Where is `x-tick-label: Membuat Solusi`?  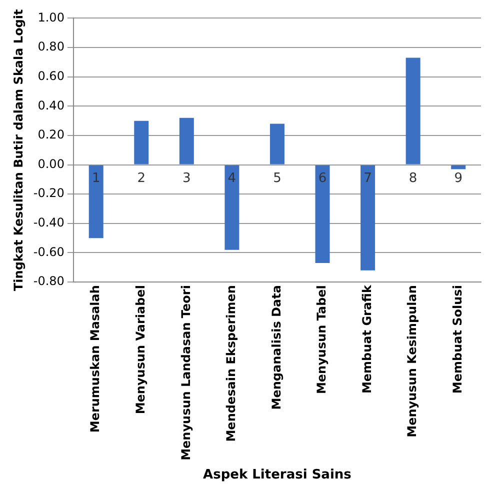
x-tick-label: Membuat Solusi is located at coordinates (457, 339).